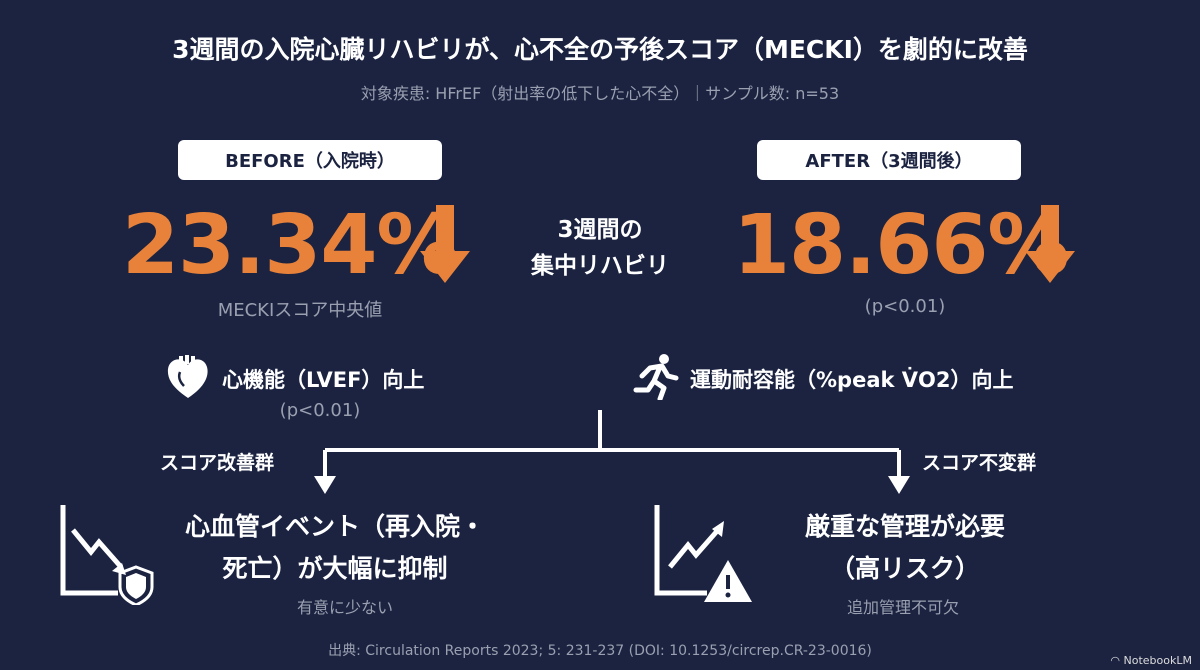 This screenshot has height=670, width=1200. Describe the element at coordinates (217, 463) in the screenshot. I see `group-improved: スコア改善群` at that location.